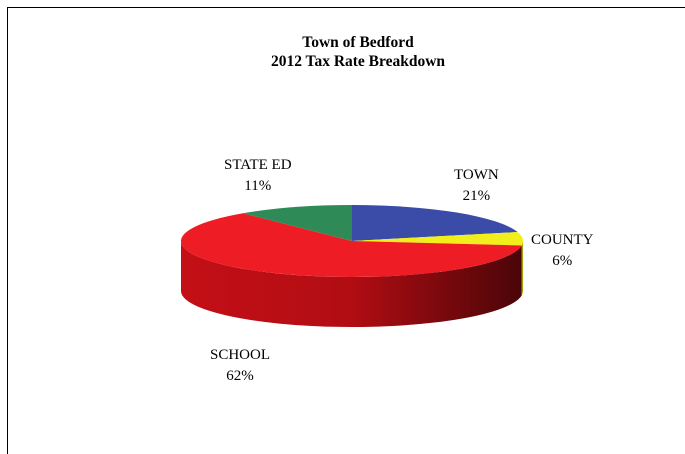 The height and width of the screenshot is (454, 685). Describe the element at coordinates (240, 366) in the screenshot. I see `slice-label-school: SCHOOL 62%` at that location.